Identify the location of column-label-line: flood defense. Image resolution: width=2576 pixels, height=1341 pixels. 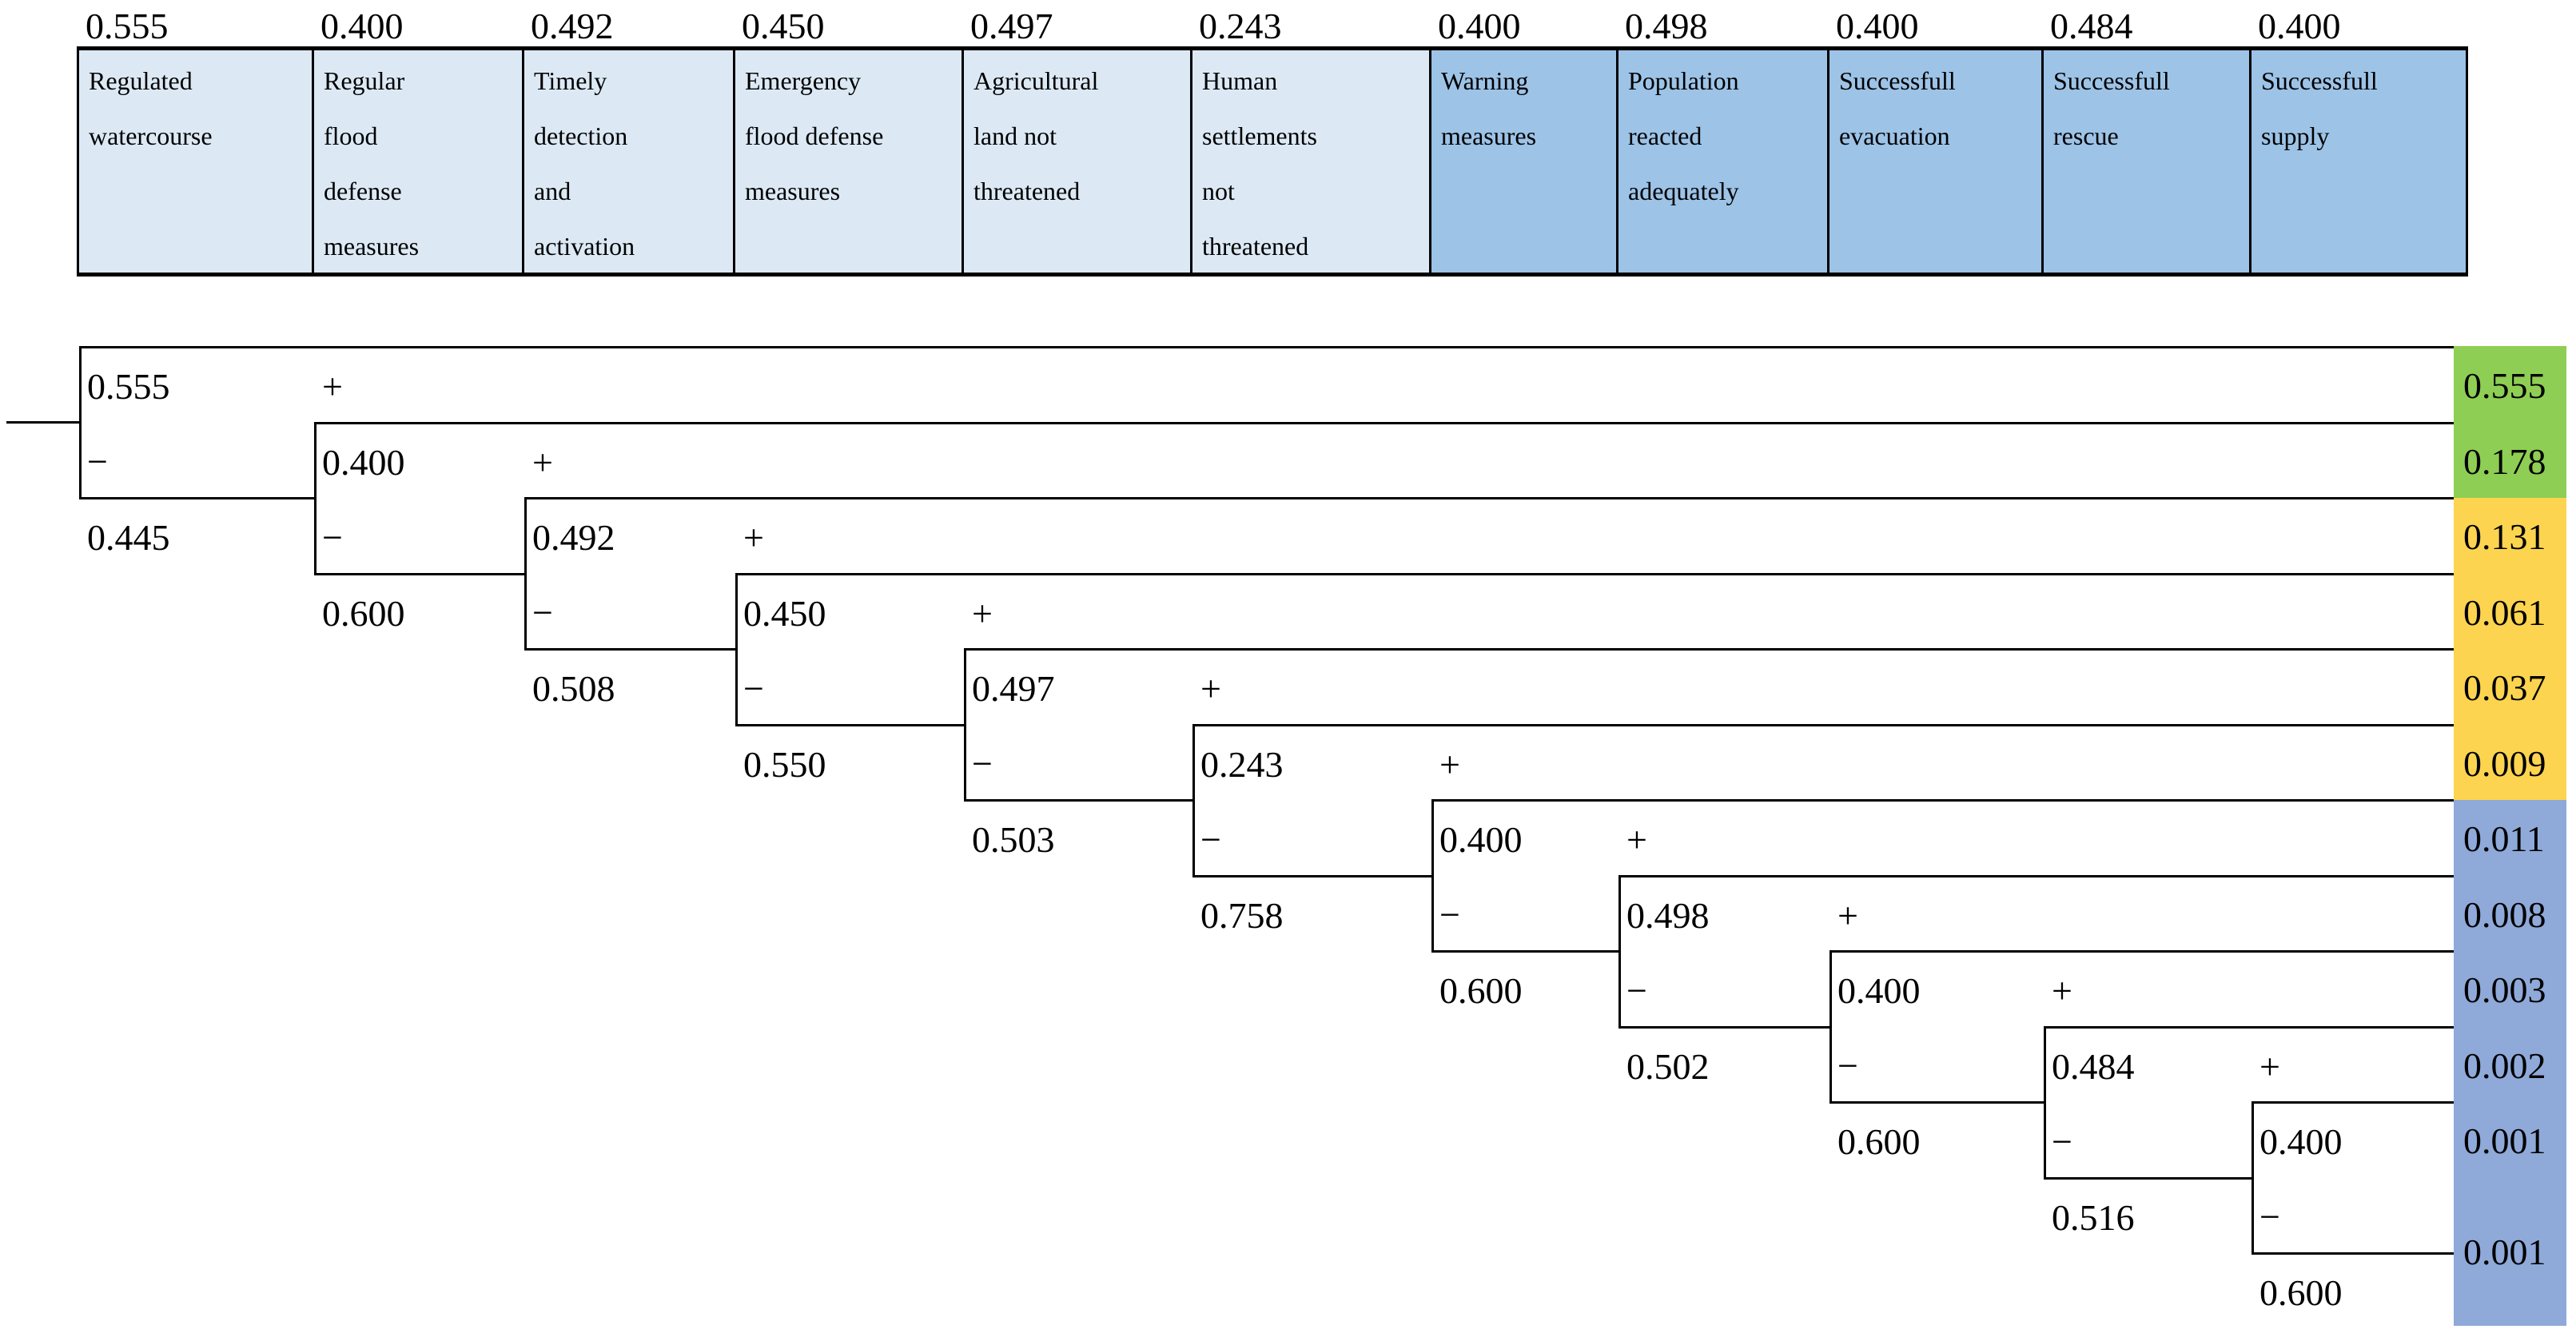
(814, 135).